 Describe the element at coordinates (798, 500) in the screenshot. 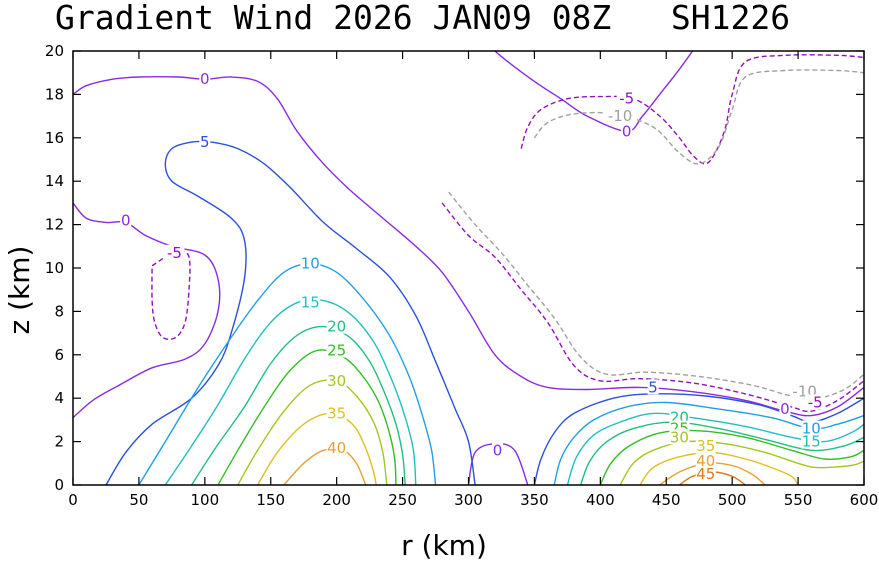

I see `x-tick-label: 550` at that location.